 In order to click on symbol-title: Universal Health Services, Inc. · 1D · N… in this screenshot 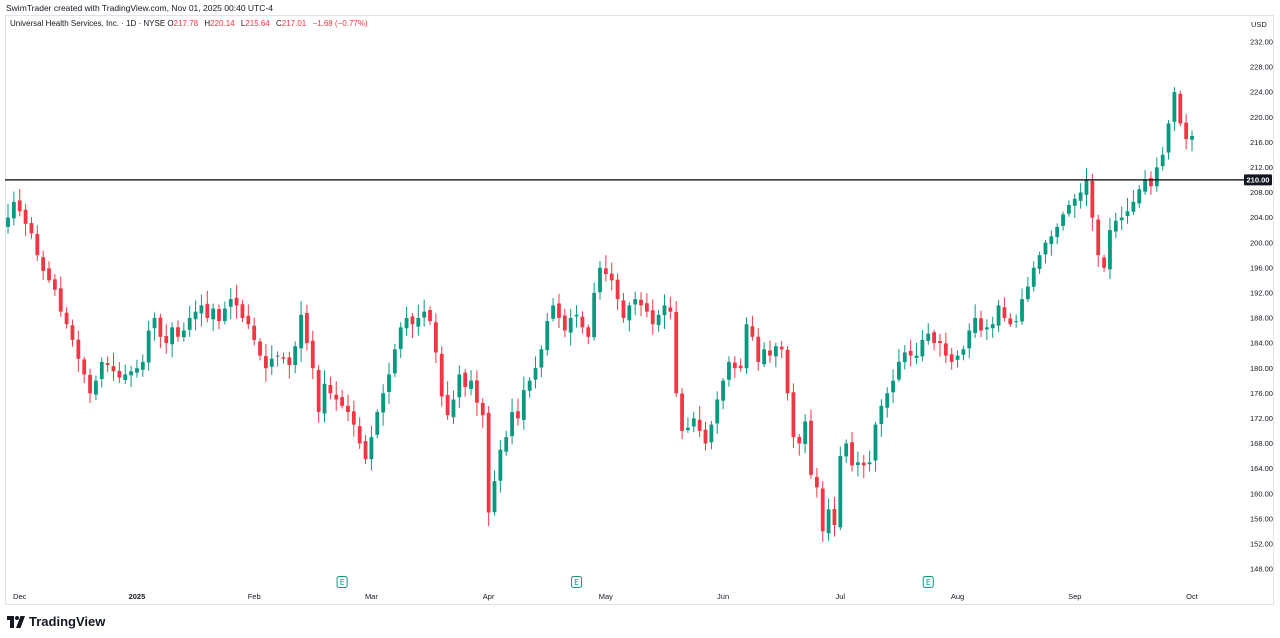, I will do `click(88, 23)`.